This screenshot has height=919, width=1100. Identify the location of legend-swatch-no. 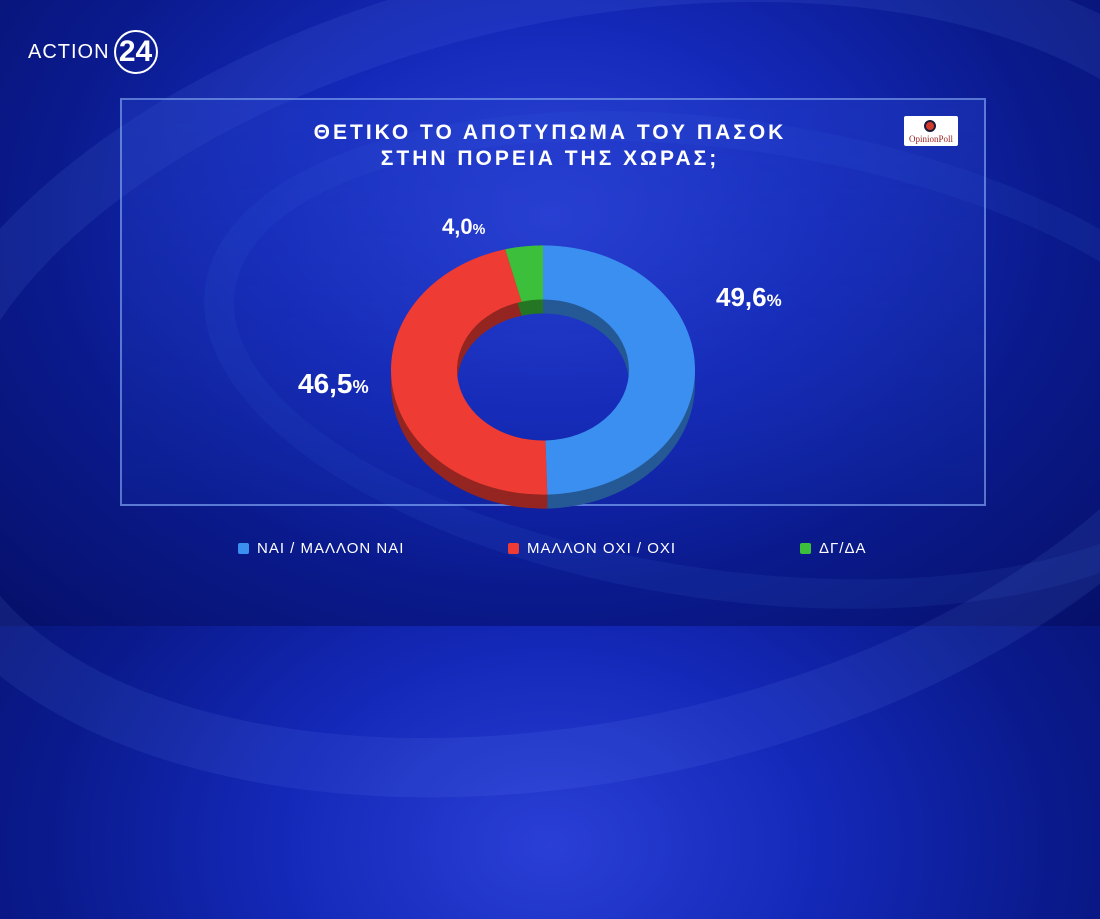
(513, 548).